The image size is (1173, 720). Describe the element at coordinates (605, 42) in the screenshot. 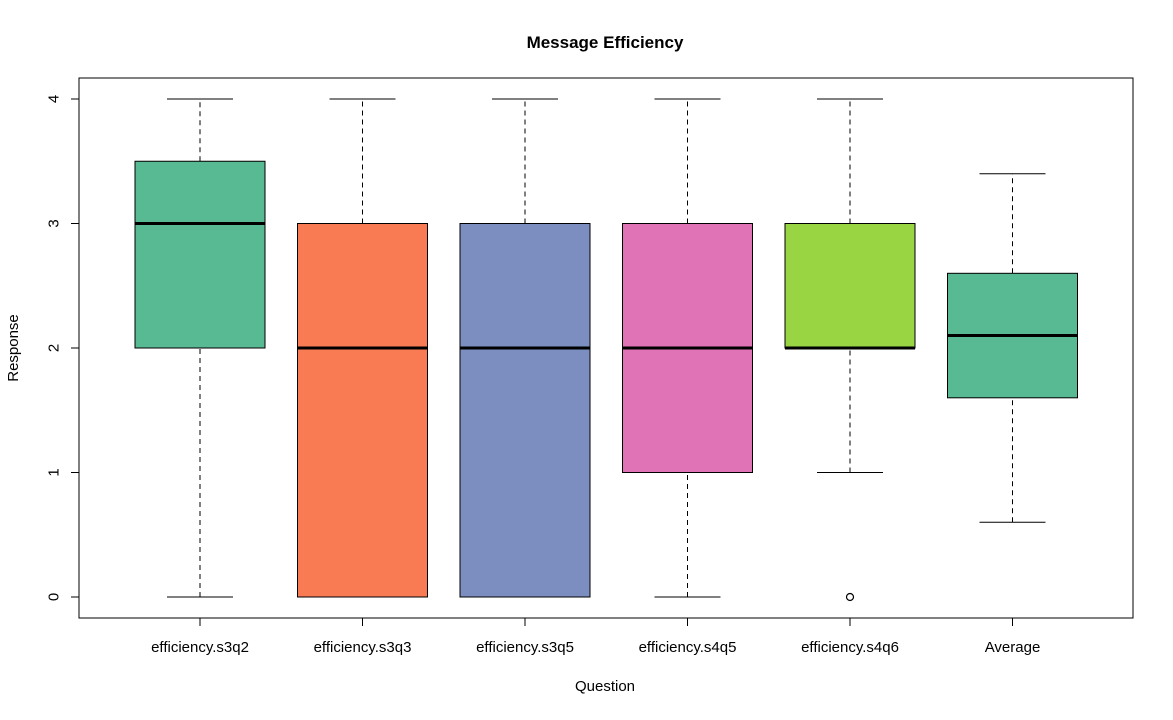

I see `chart-title: Message Efficiency` at that location.